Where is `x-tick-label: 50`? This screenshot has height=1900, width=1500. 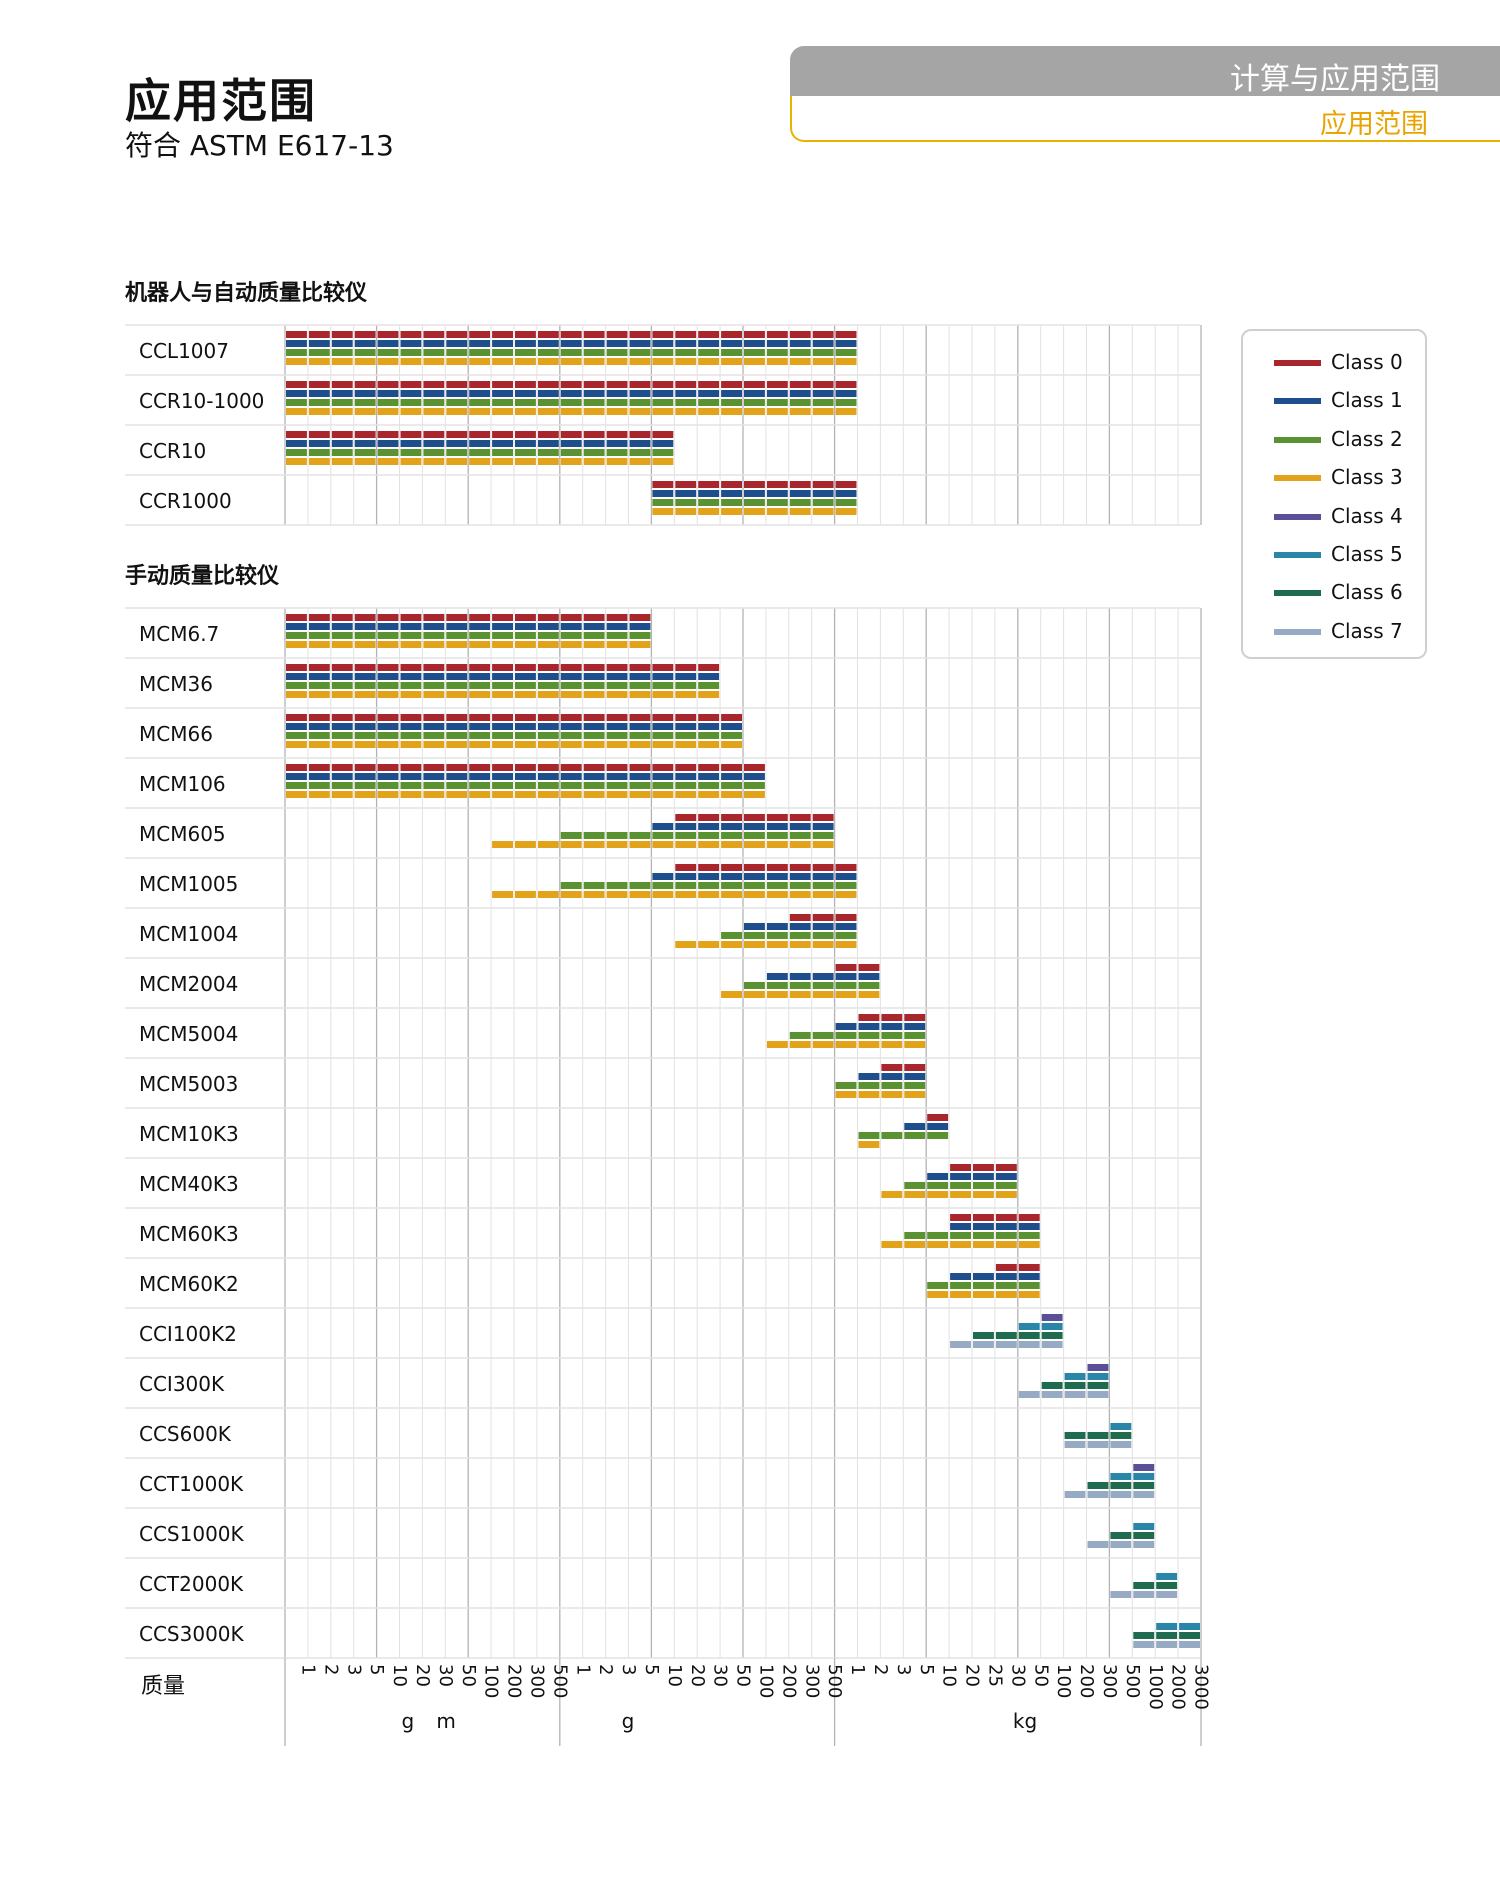 x-tick-label: 50 is located at coordinates (468, 1675).